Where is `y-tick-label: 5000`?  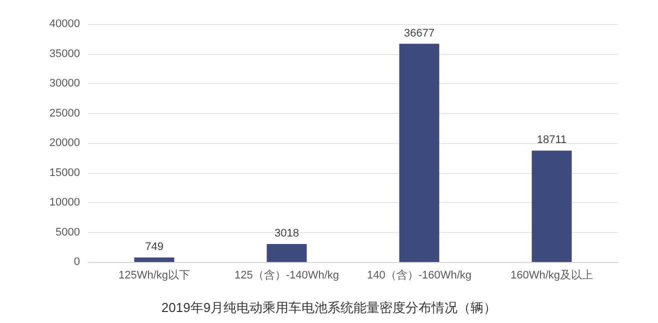
y-tick-label: 5000 is located at coordinates (68, 232).